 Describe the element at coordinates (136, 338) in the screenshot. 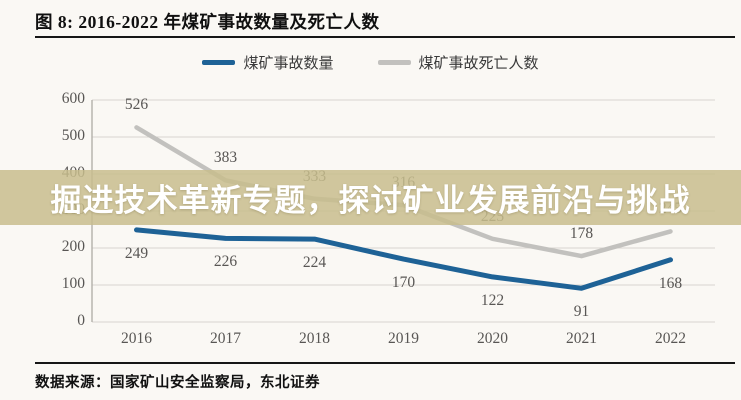

I see `x-axis-tick-label: 2016` at that location.